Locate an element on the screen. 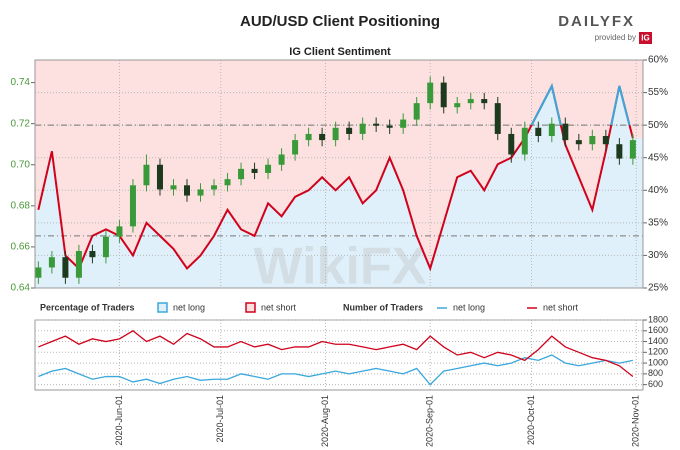 The height and width of the screenshot is (450, 680). watermark: WikiFX is located at coordinates (340, 267).